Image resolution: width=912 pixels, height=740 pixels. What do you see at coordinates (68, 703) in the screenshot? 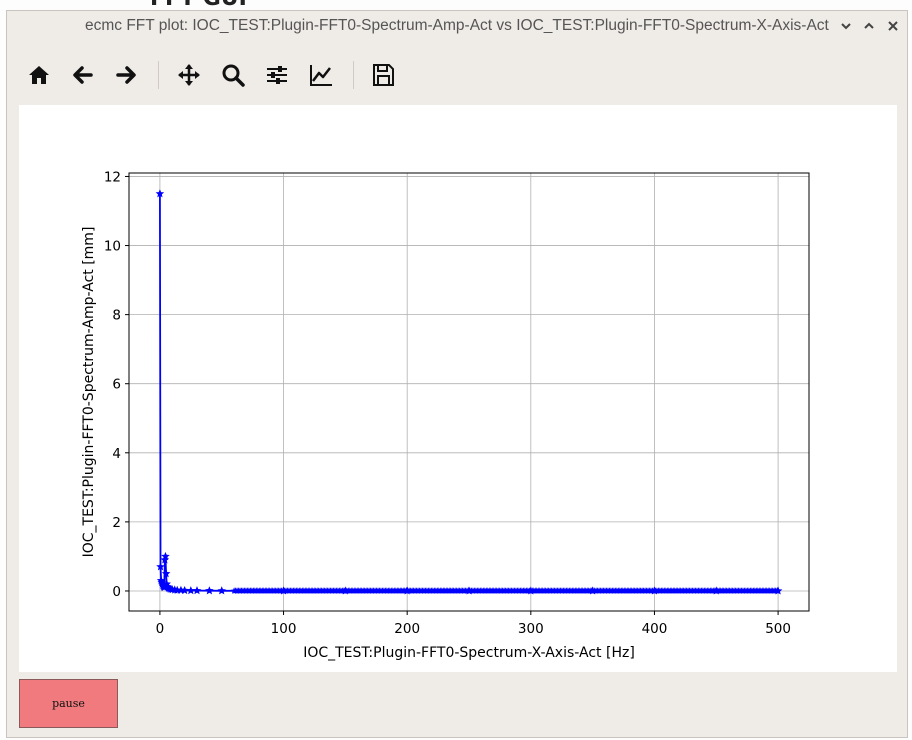
I see `pause-button: pause` at bounding box center [68, 703].